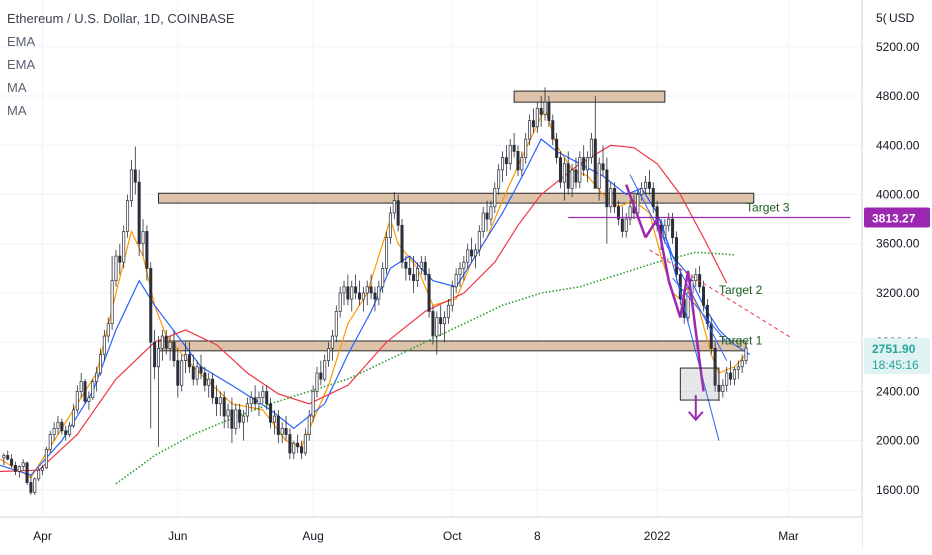  I want to click on indicator-ema-2: EMA, so click(21, 64).